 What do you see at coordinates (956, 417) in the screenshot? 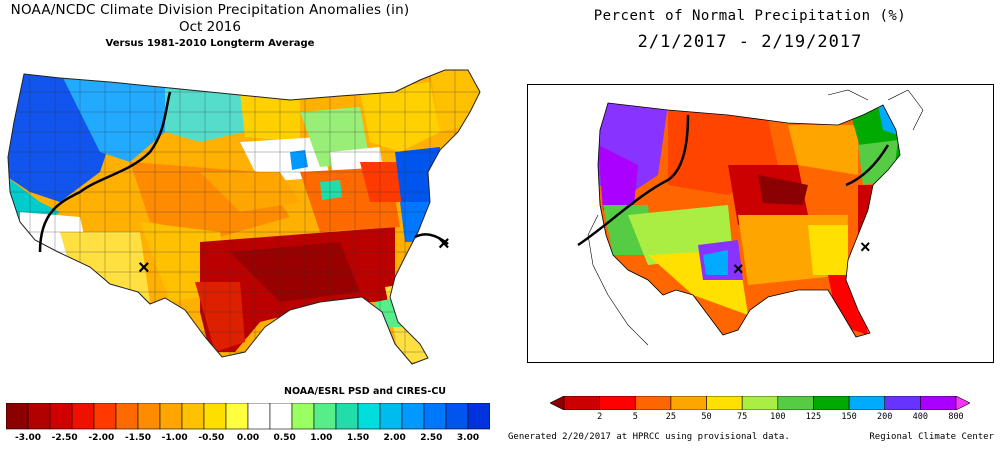
I see `right-legend-label: 800` at bounding box center [956, 417].